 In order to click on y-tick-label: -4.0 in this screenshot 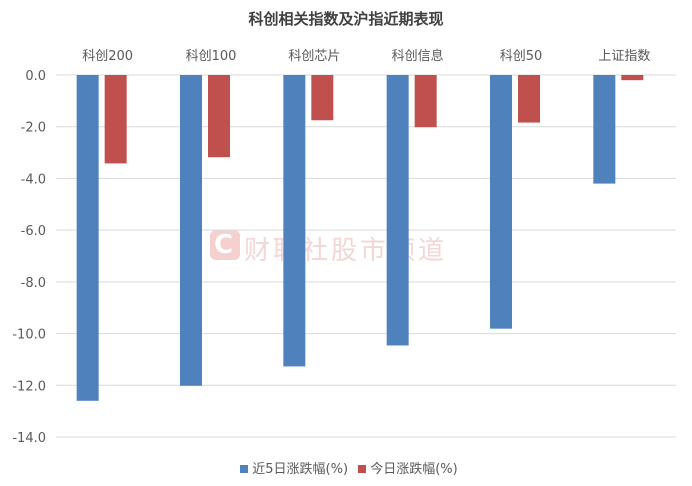, I will do `click(33, 179)`.